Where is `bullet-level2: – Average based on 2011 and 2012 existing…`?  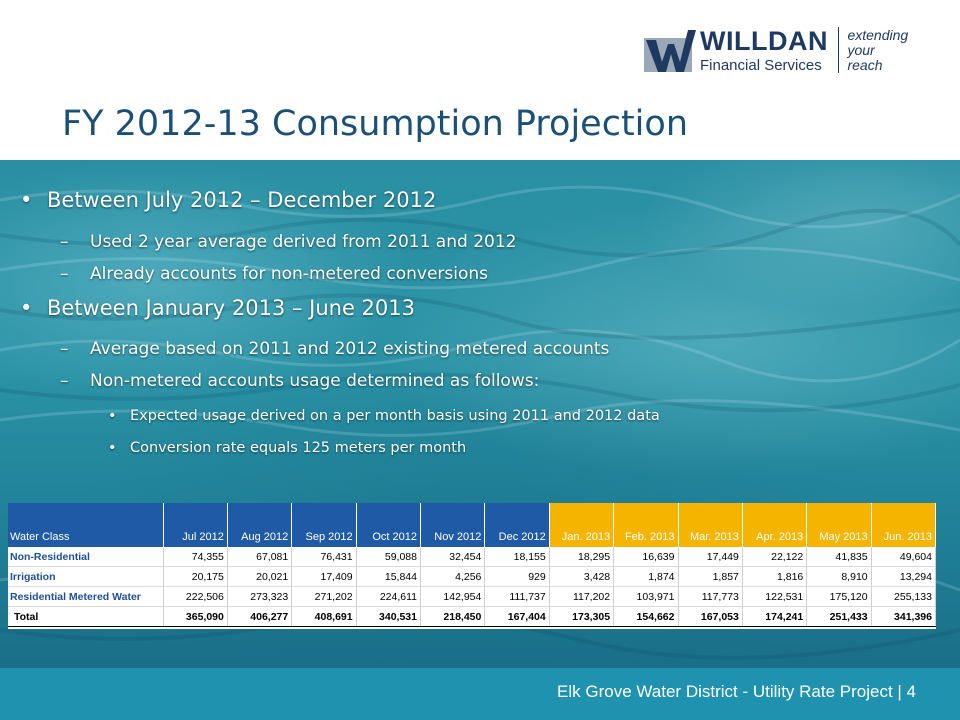 bullet-level2: – Average based on 2011 and 2012 existing… is located at coordinates (334, 349).